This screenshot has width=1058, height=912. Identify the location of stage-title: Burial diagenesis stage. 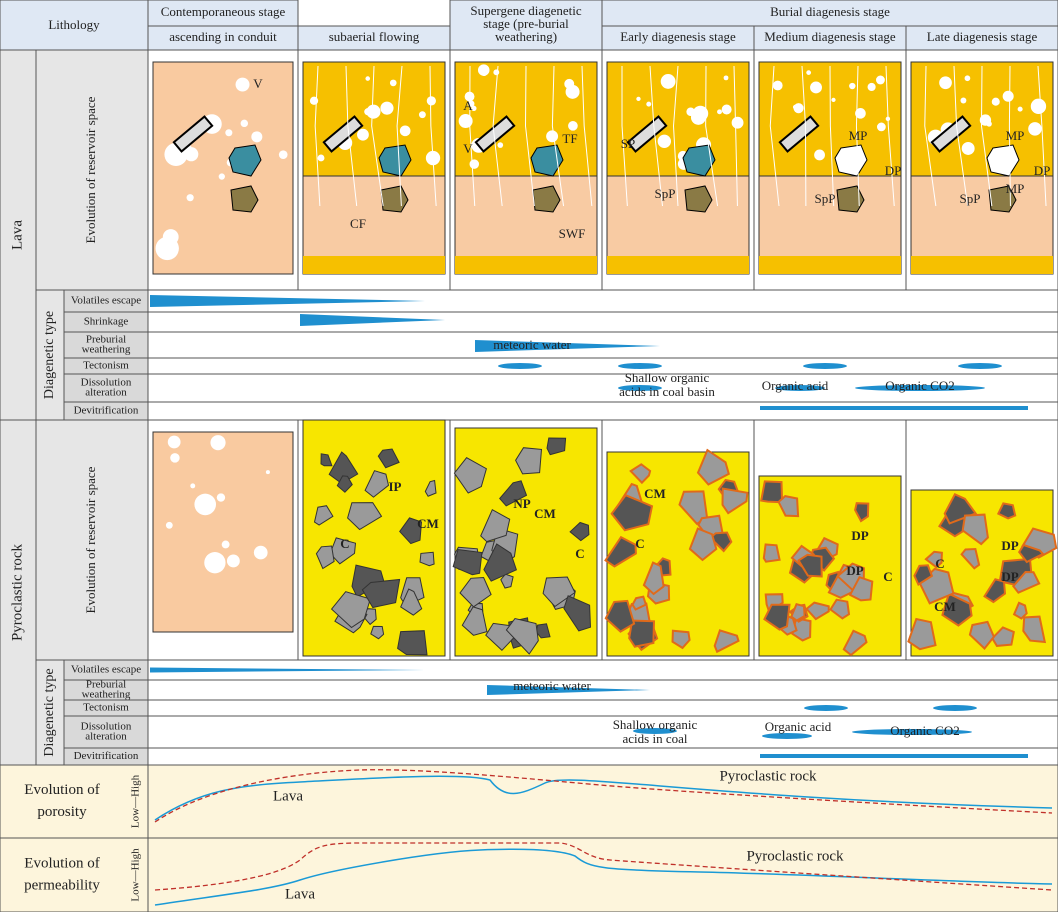
(830, 11).